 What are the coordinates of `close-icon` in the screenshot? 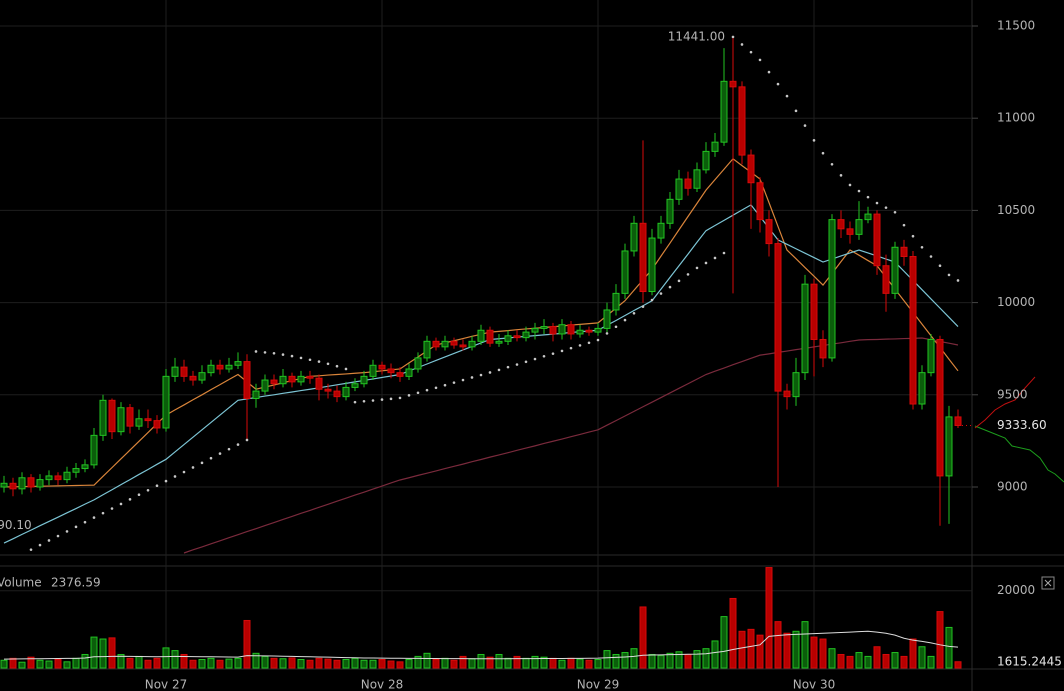 It's located at (1048, 583).